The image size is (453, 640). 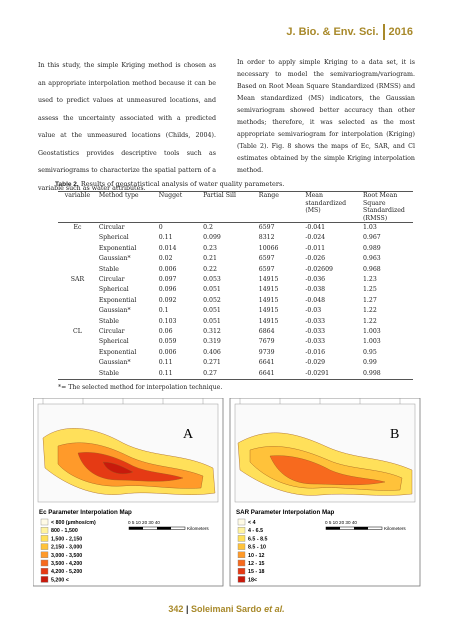 I want to click on legend-label: 12 - 15, so click(x=256, y=564).